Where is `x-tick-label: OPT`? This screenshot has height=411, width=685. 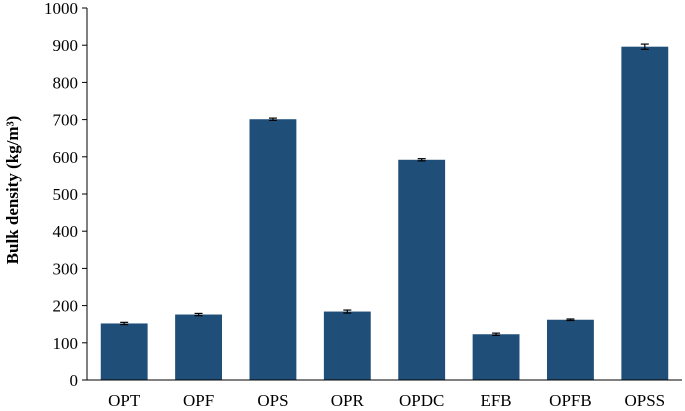
x-tick-label: OPT is located at coordinates (124, 400).